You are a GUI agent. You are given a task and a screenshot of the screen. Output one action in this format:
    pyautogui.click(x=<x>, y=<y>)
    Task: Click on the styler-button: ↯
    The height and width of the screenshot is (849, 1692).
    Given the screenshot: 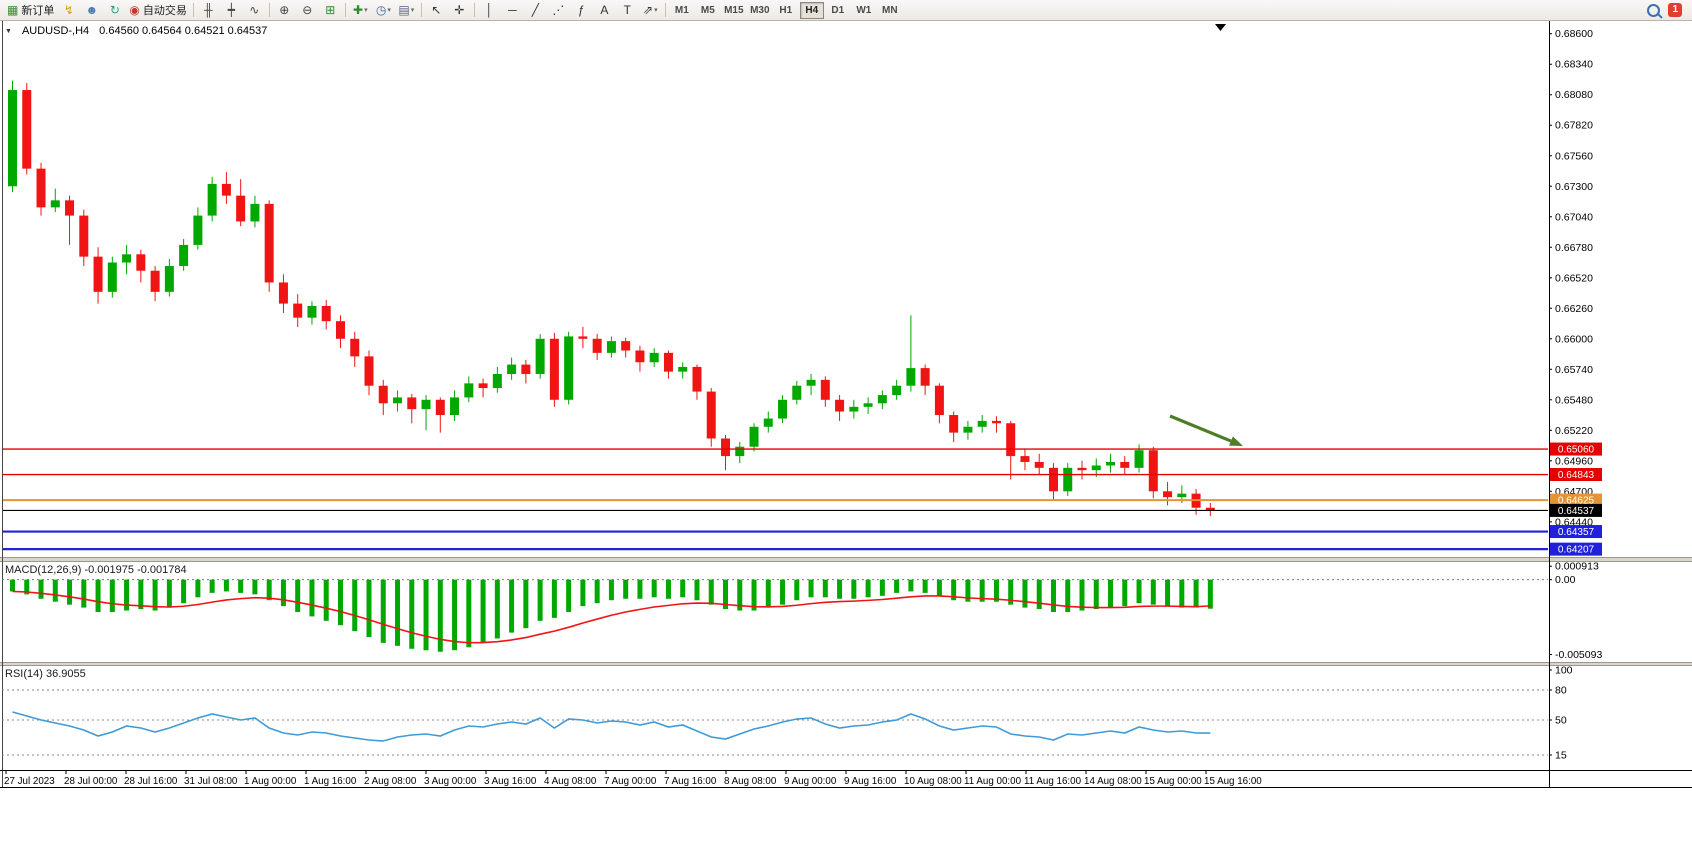 What is the action you would take?
    pyautogui.click(x=68, y=10)
    